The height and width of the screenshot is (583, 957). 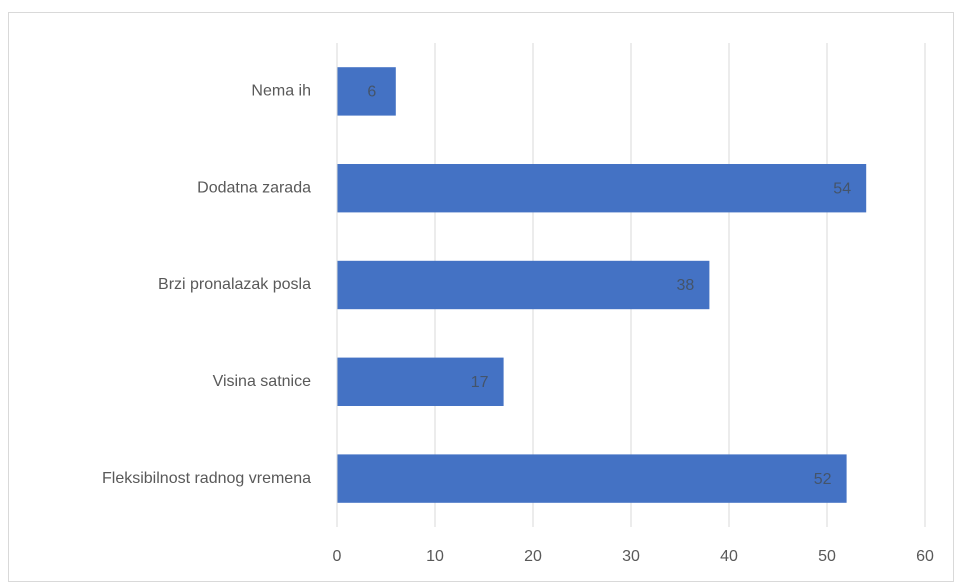 What do you see at coordinates (234, 284) in the screenshot?
I see `y-tick-label: Brzi pronalazak posla` at bounding box center [234, 284].